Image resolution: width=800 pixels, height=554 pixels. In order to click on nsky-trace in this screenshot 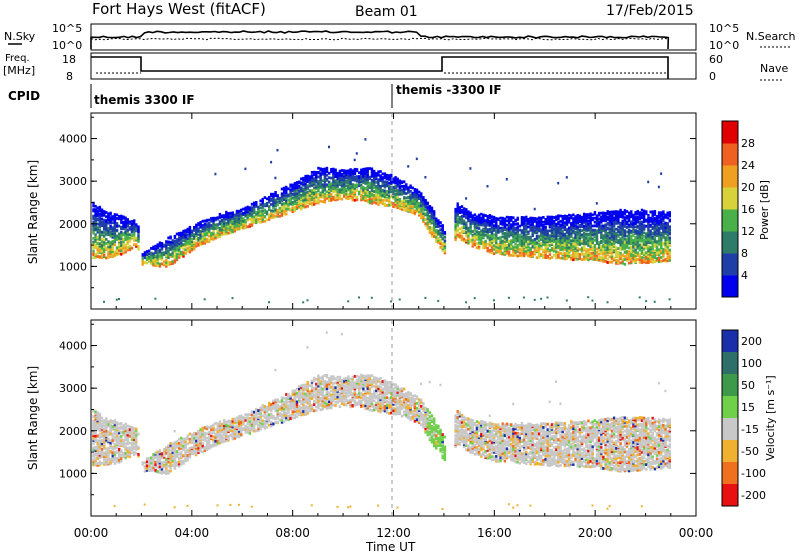, I will do `click(380, 40)`.